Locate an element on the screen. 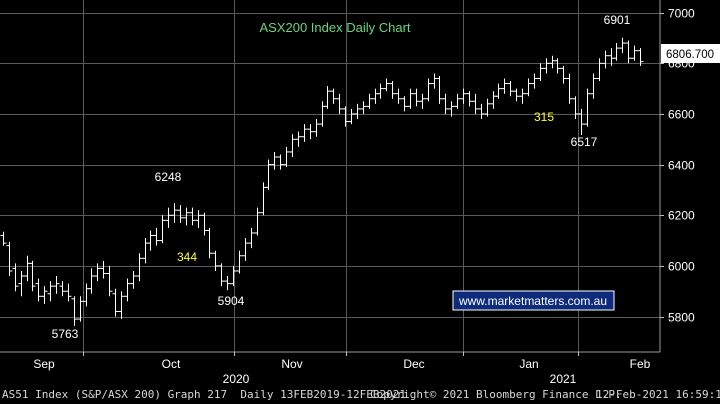 The height and width of the screenshot is (404, 720). x-tick-label: Feb is located at coordinates (640, 364).